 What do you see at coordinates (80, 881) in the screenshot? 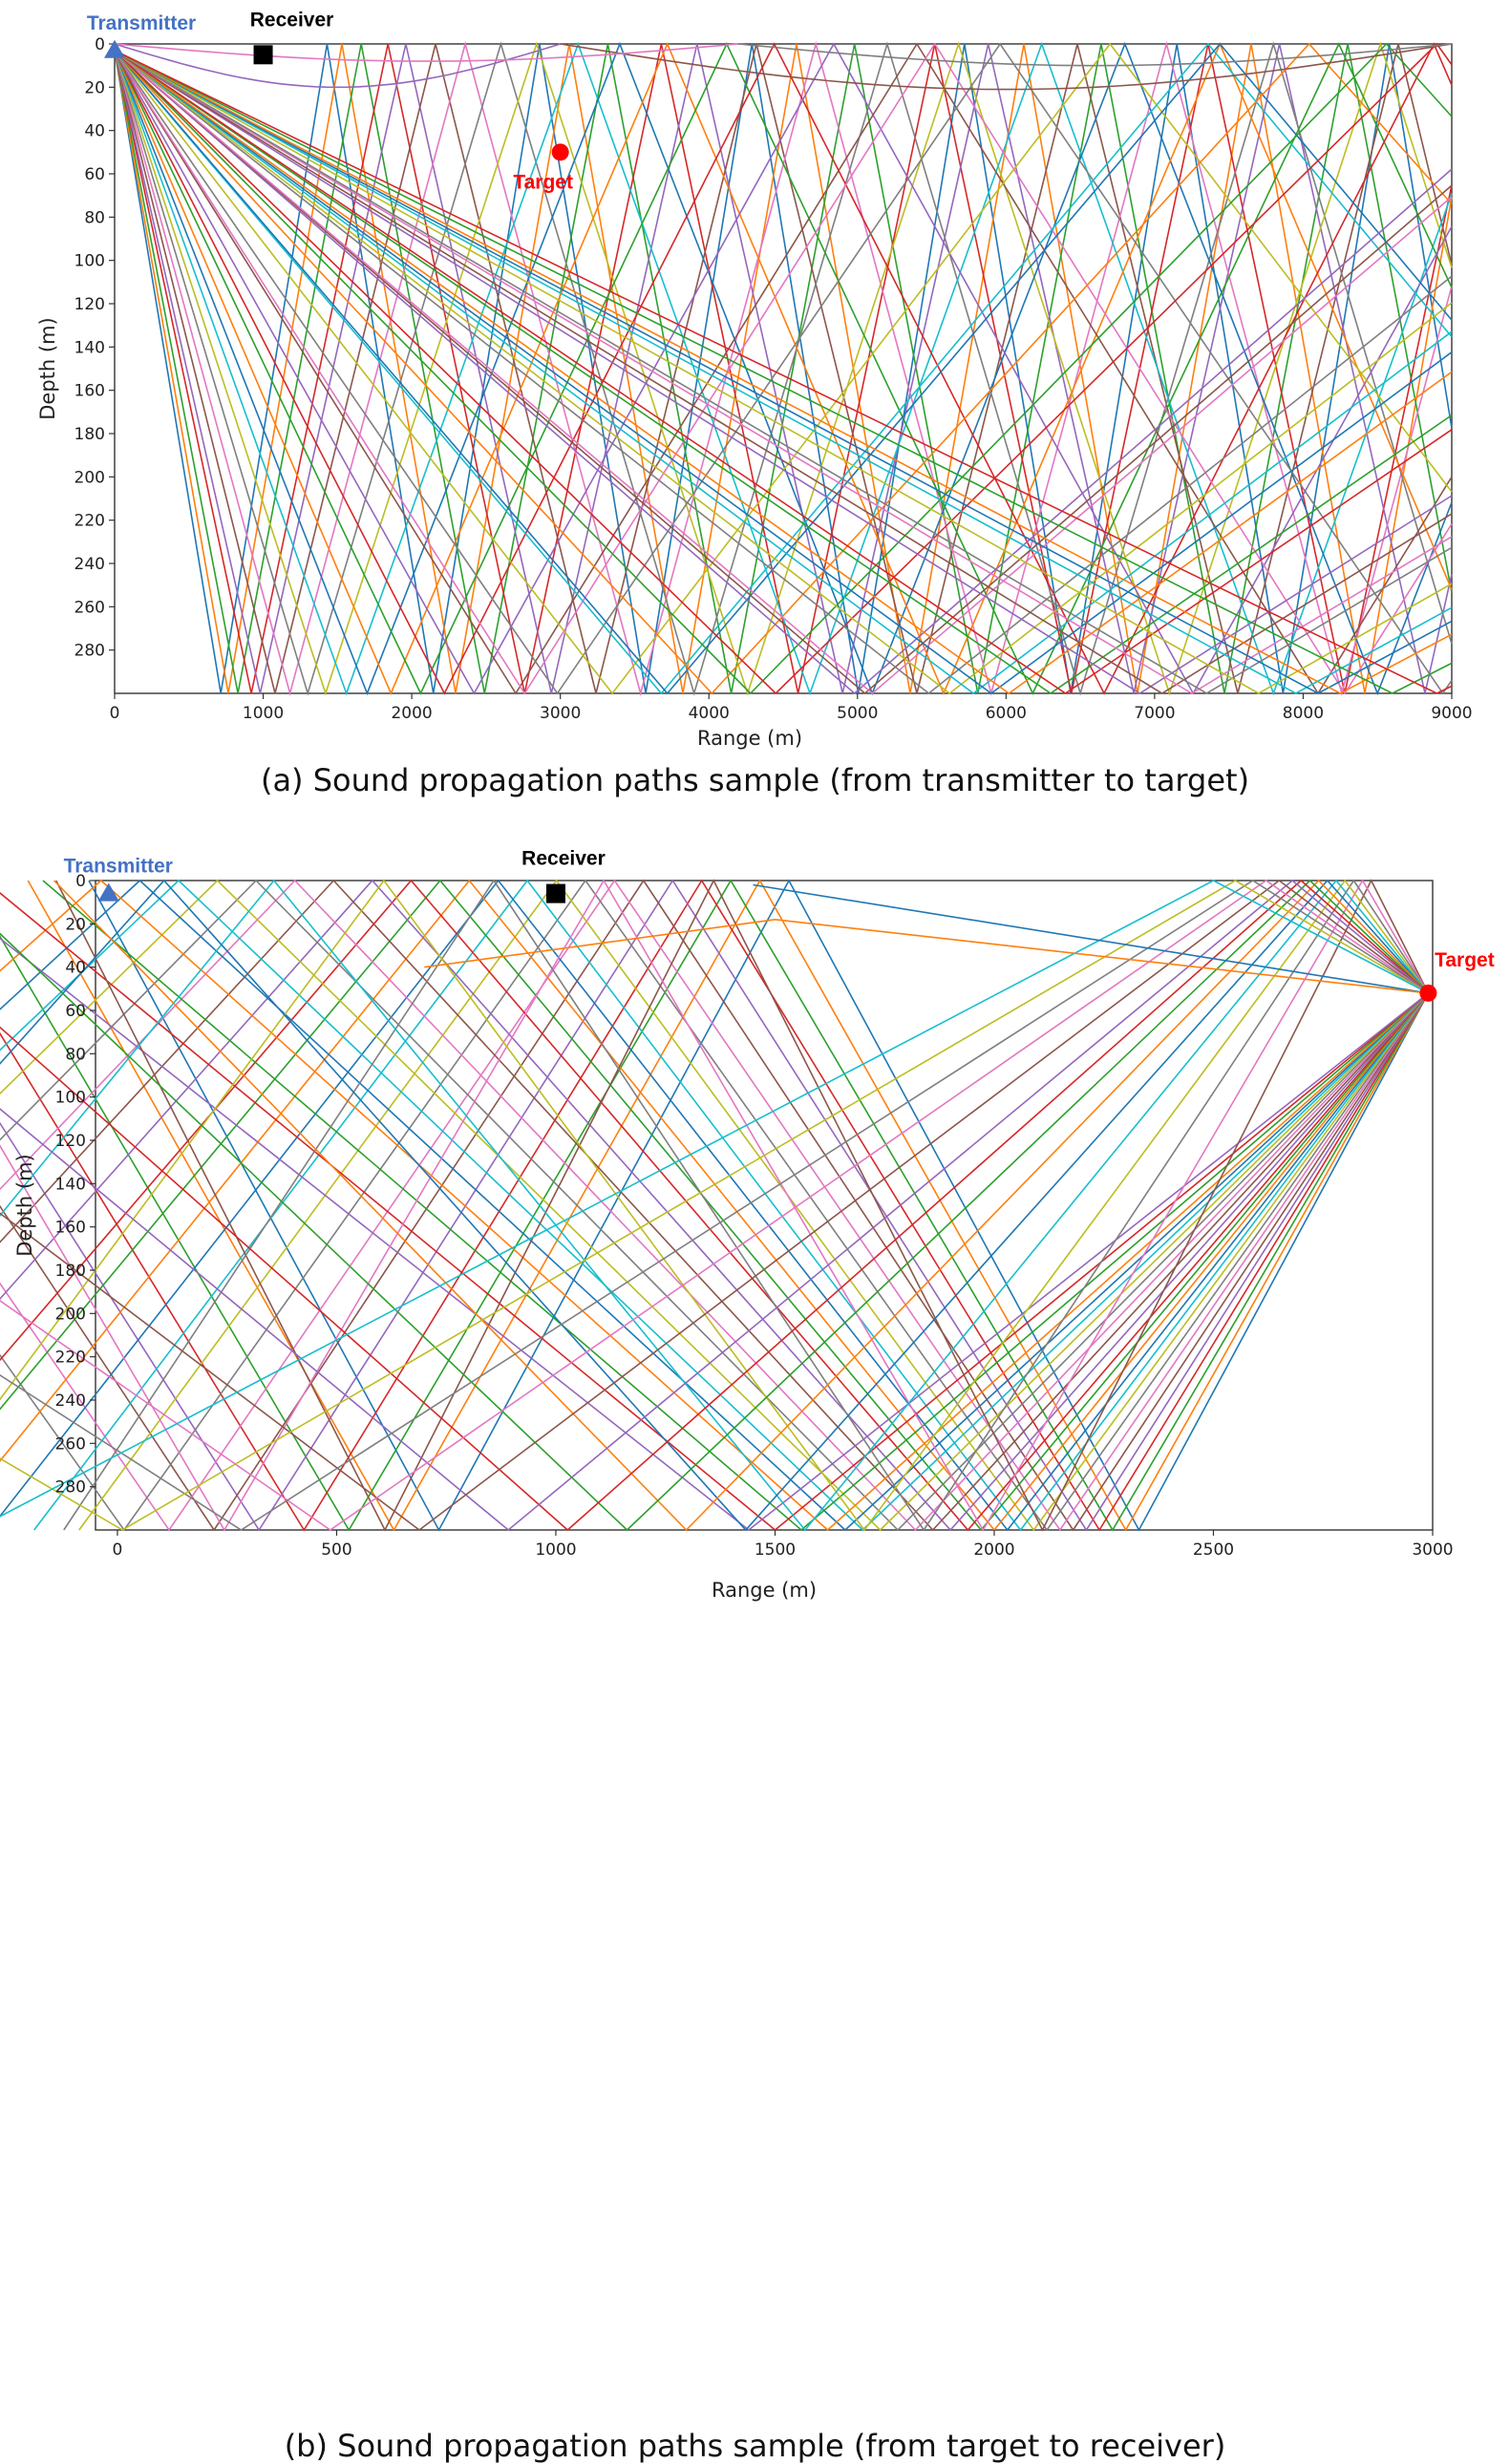
I see `y-tick-label: 0` at bounding box center [80, 881].